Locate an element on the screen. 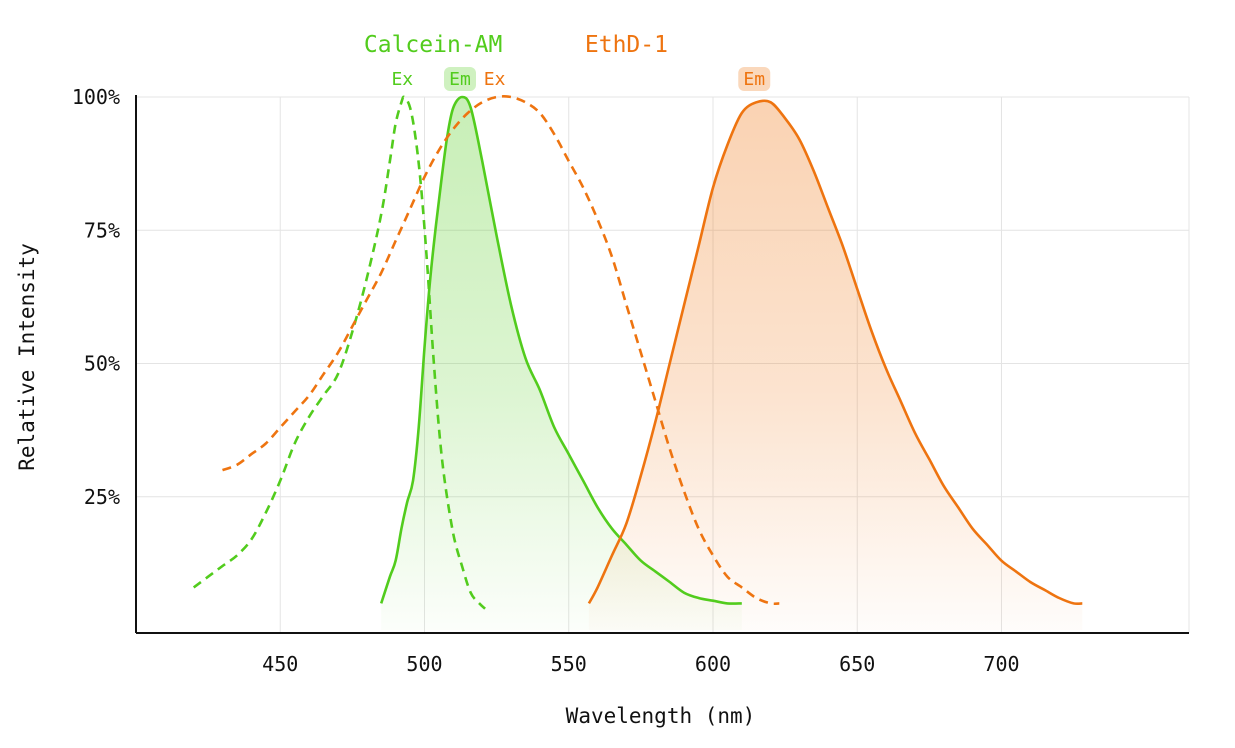 This screenshot has width=1235, height=748. y-tick-label: 75% is located at coordinates (102, 230).